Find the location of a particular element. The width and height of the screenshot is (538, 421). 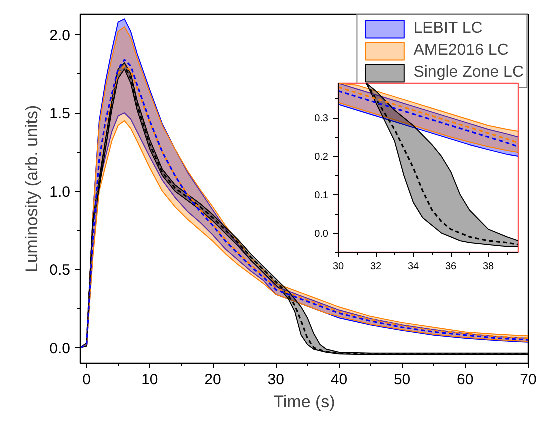

y-tick-label: 0.5 is located at coordinates (60, 271).